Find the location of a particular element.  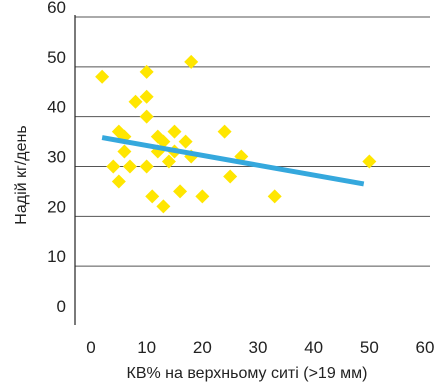

x-tick-label: 30 is located at coordinates (258, 347).